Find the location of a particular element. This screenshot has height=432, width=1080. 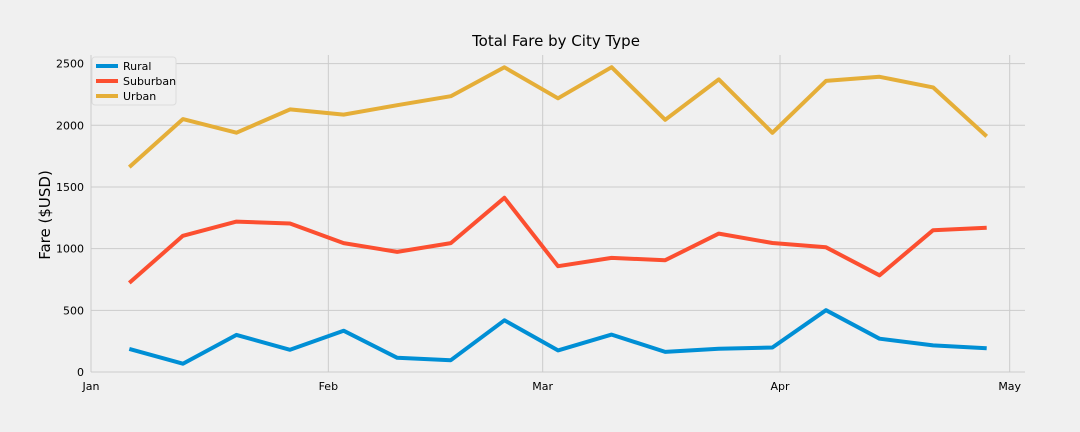

y-tick-label: 500 is located at coordinates (73, 310).